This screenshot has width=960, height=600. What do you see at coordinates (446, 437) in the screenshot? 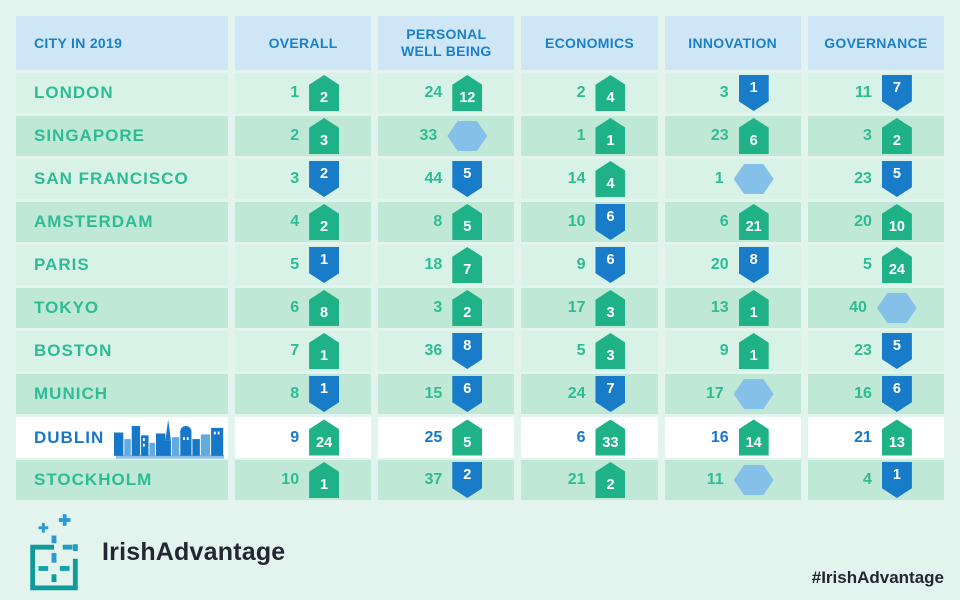
I see `personal-well-being-cell: 25 5` at bounding box center [446, 437].